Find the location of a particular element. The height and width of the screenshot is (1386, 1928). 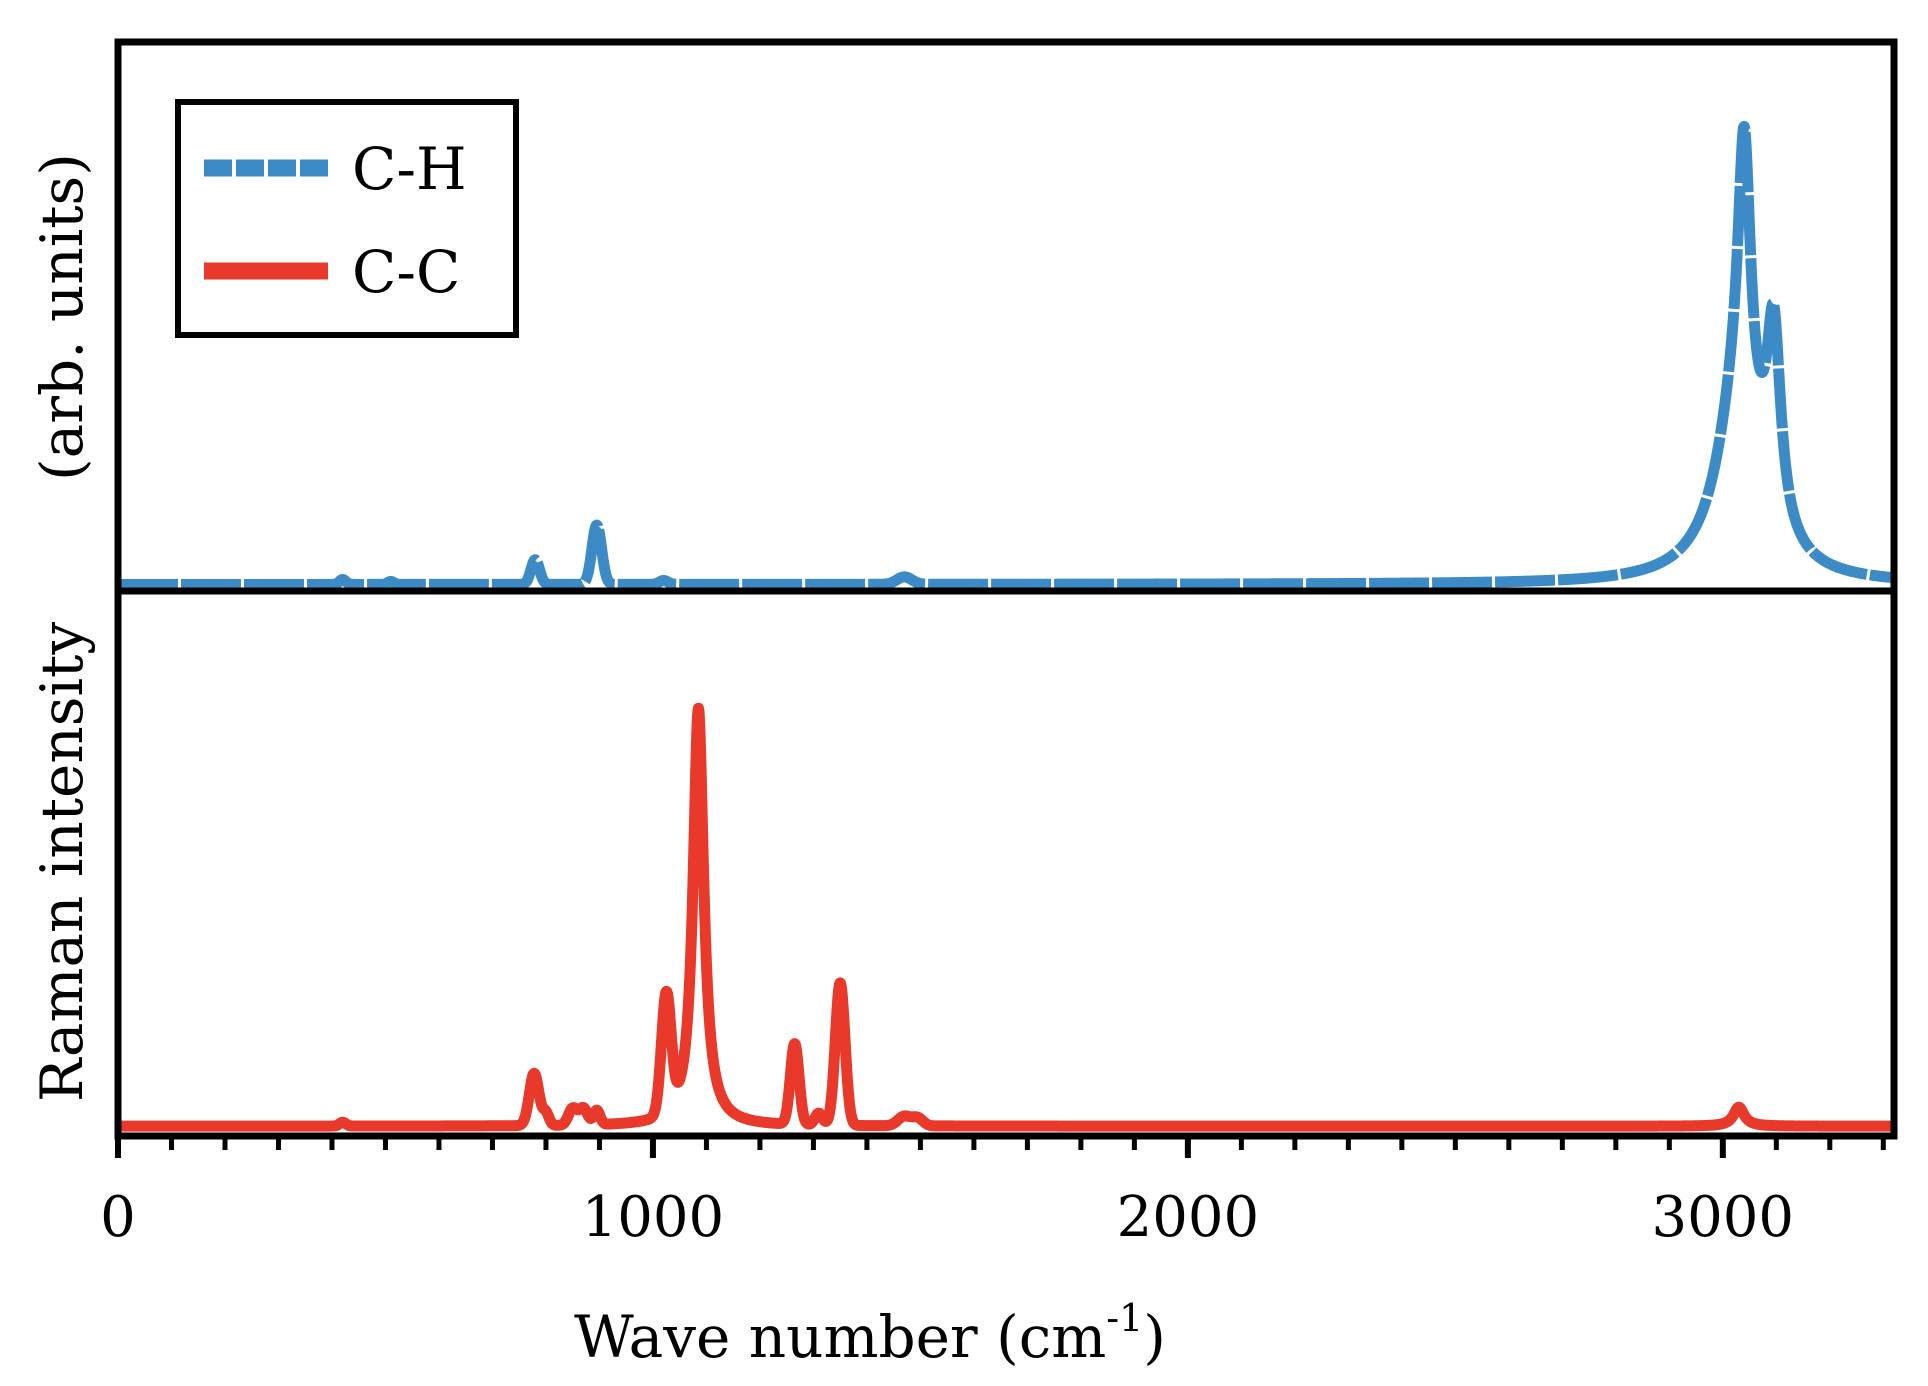

y-axis-label-bottom: Raman intensity is located at coordinates (62, 862).